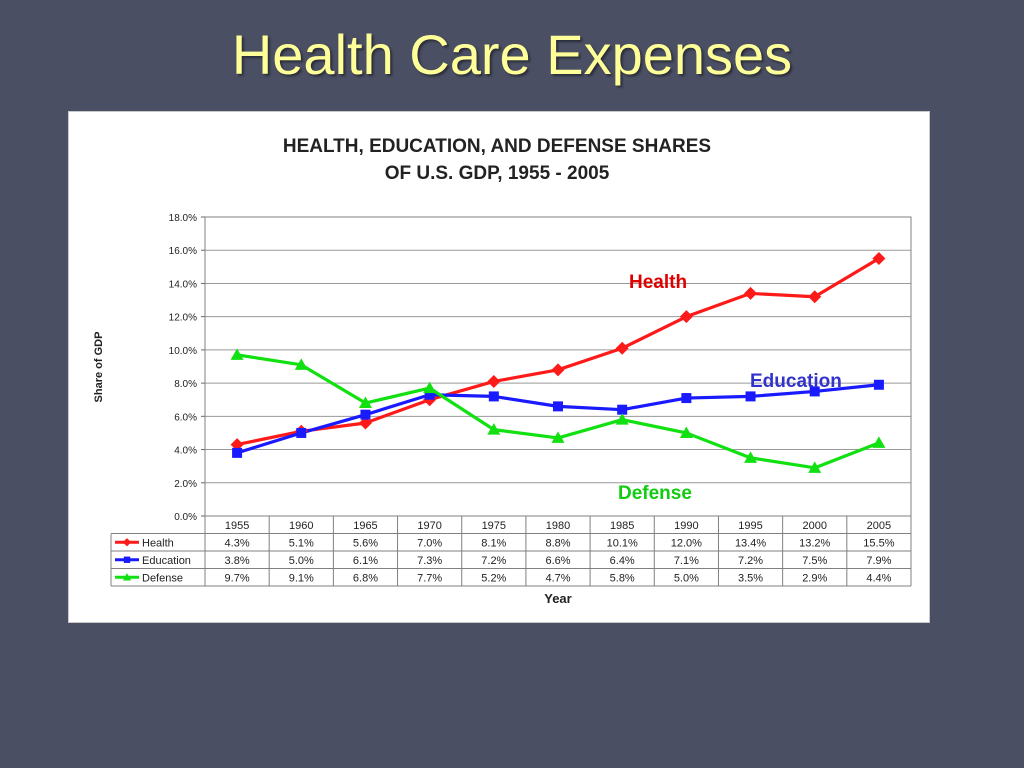  Describe the element at coordinates (512, 54) in the screenshot. I see `slide-title: Health Care Expenses` at that location.